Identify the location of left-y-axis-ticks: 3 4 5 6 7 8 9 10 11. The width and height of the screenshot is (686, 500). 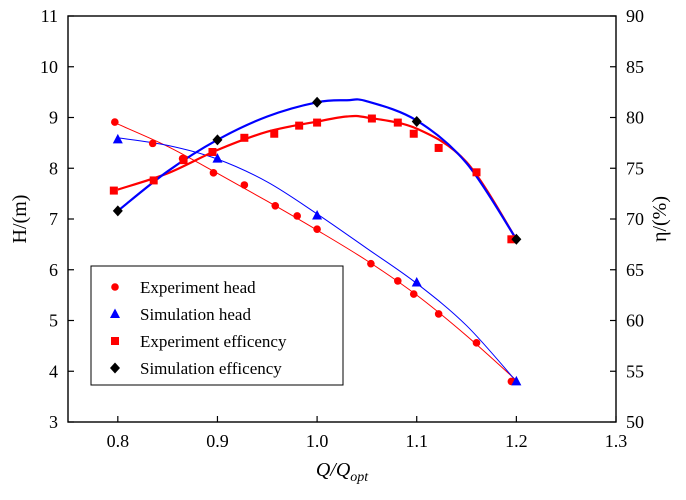
(57, 219).